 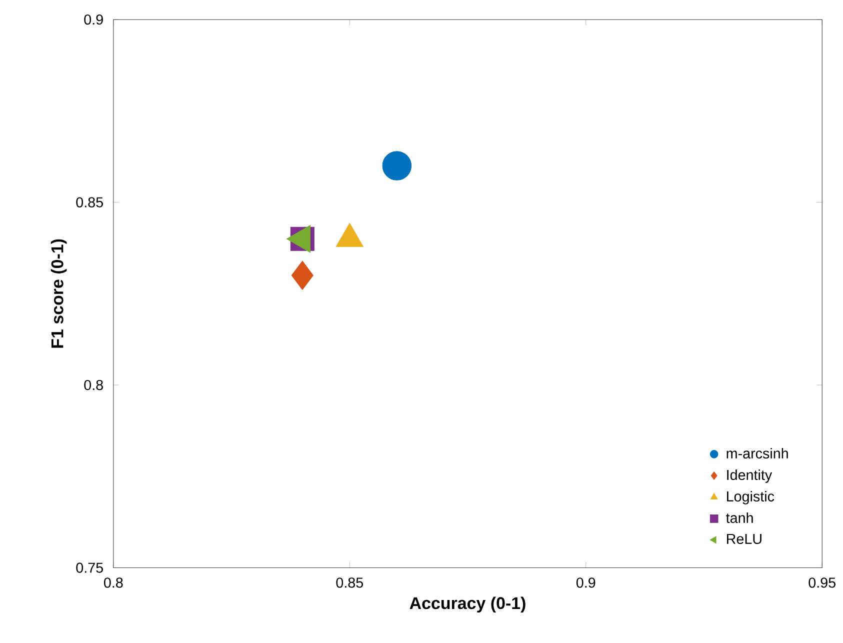 I want to click on y-tick-label: 0.75, so click(x=89, y=567).